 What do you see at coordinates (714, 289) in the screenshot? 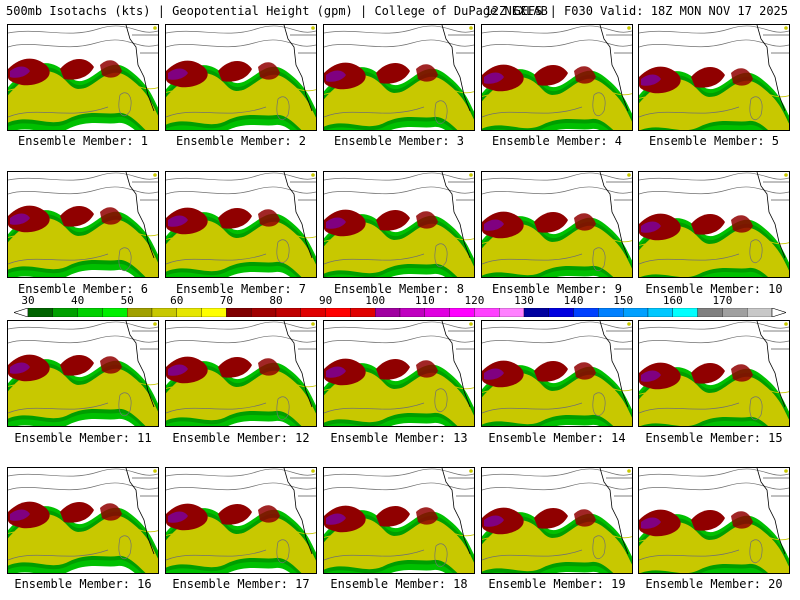
I see `ensemble-member-label: Ensemble Member: 10` at bounding box center [714, 289].